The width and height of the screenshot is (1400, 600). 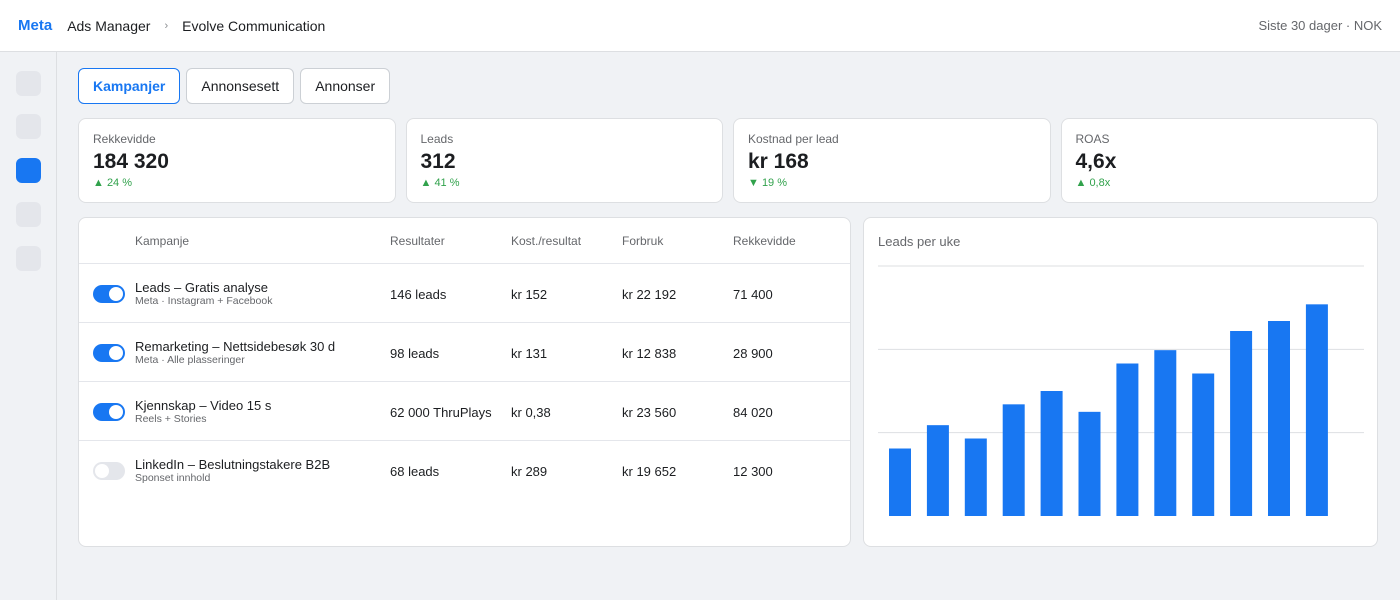 What do you see at coordinates (201, 287) in the screenshot?
I see `campaign-name: Leads – Gratis analyse` at bounding box center [201, 287].